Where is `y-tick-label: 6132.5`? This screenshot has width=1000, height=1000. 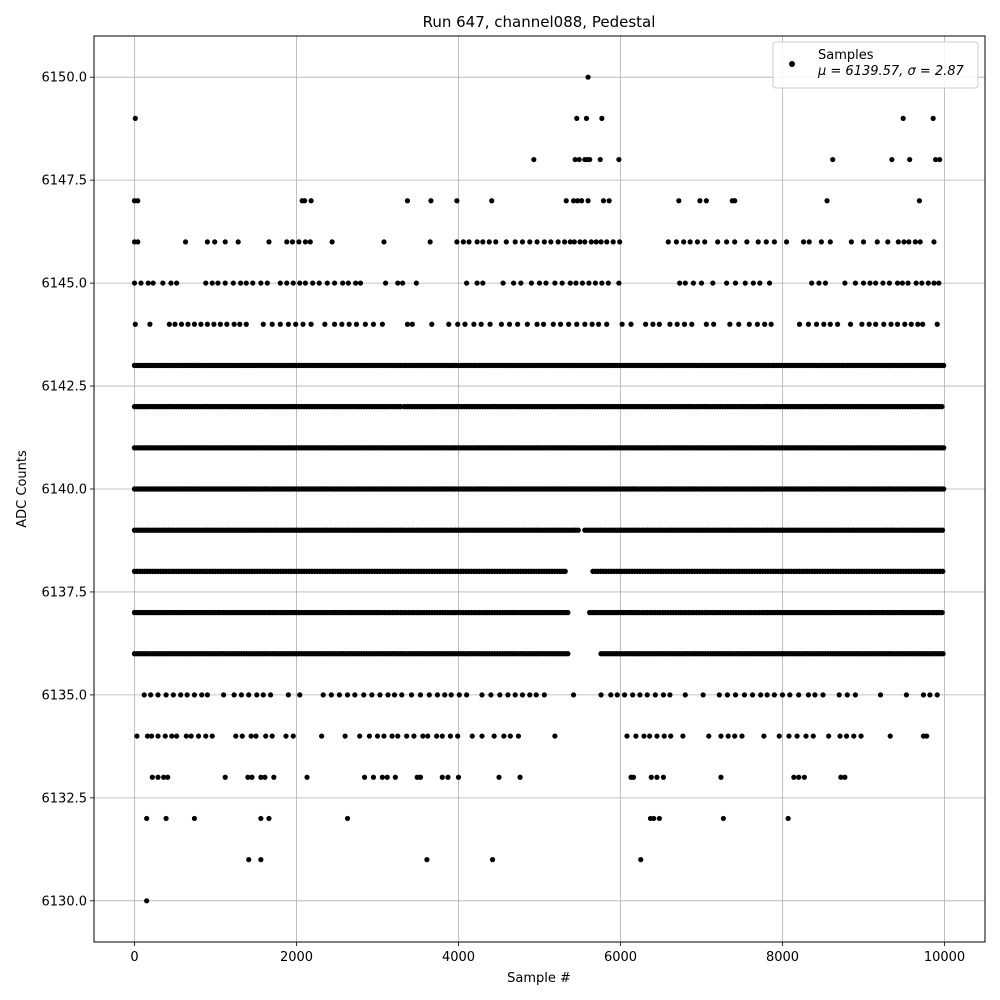 y-tick-label: 6132.5 is located at coordinates (65, 798).